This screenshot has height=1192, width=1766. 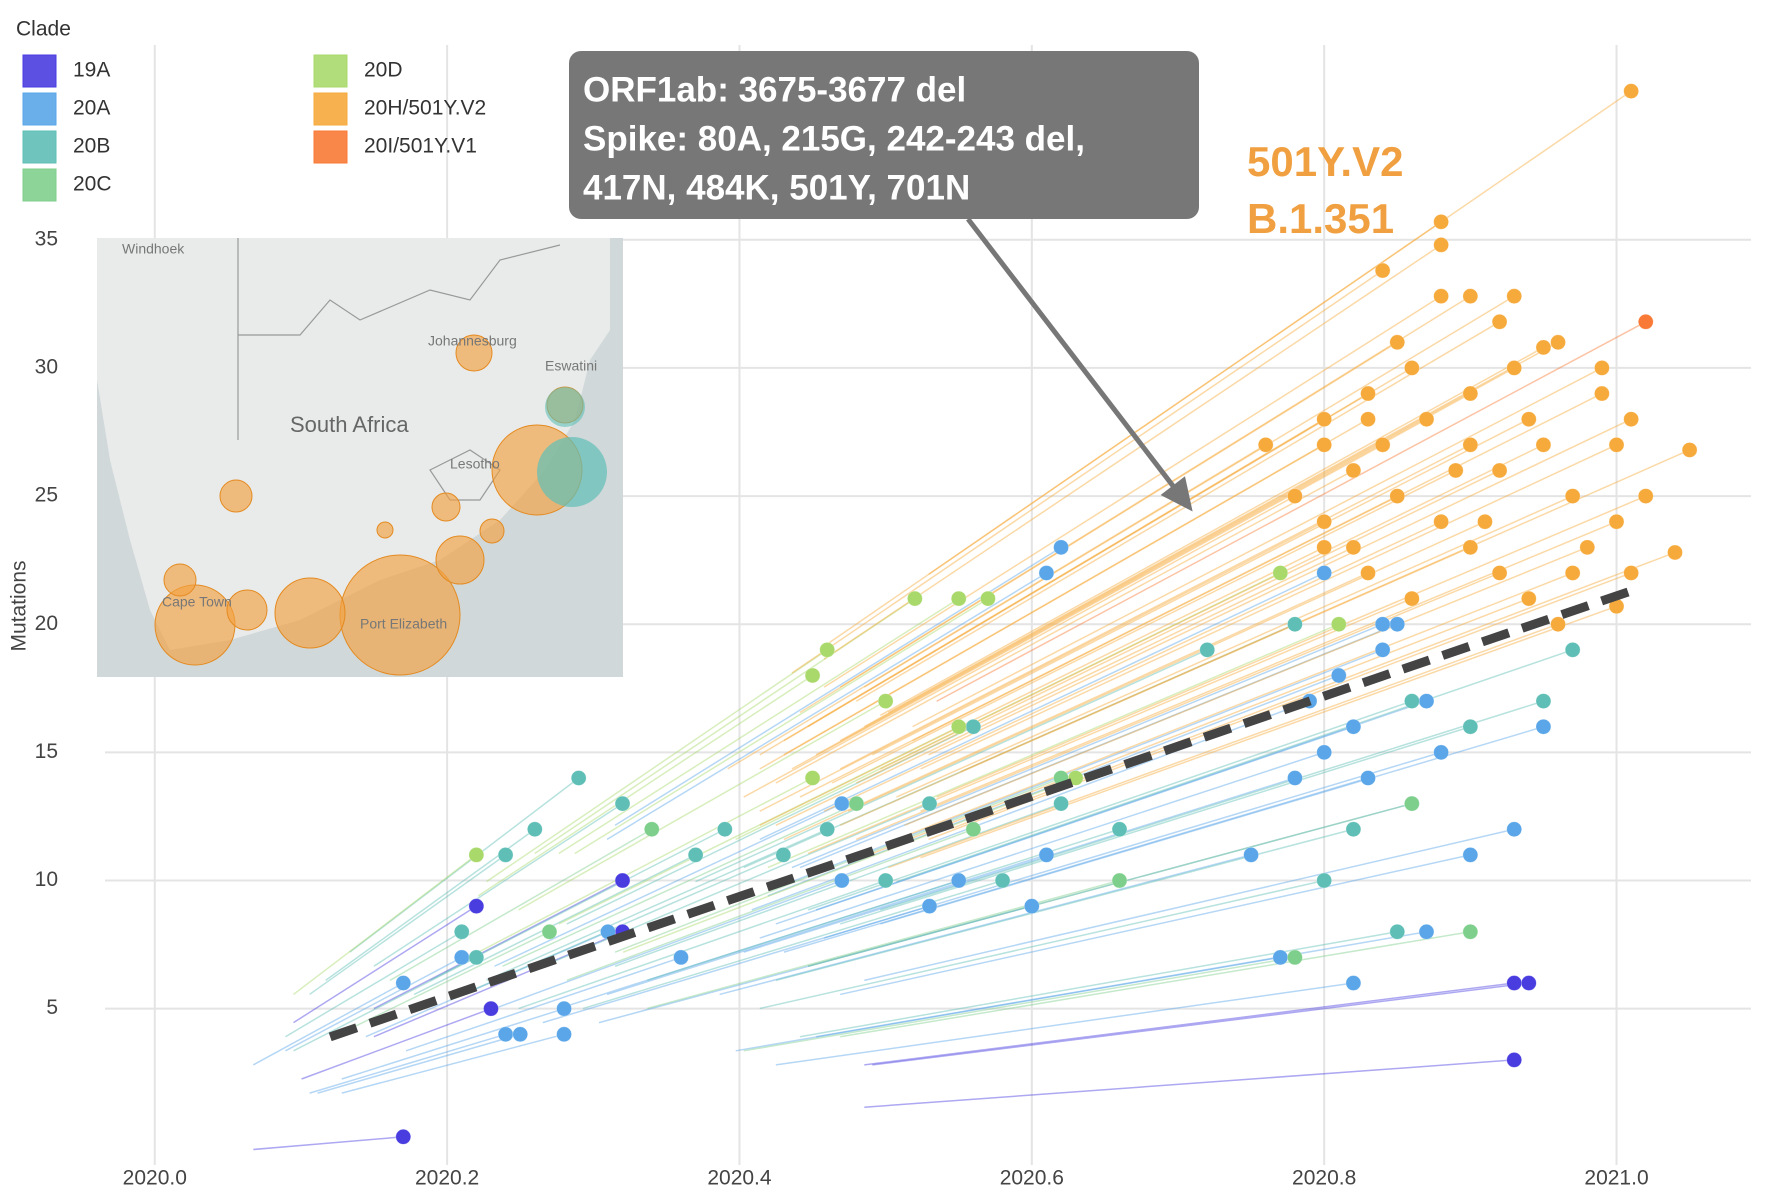 I want to click on x-tick-label: 2020.6, so click(x=1032, y=1178).